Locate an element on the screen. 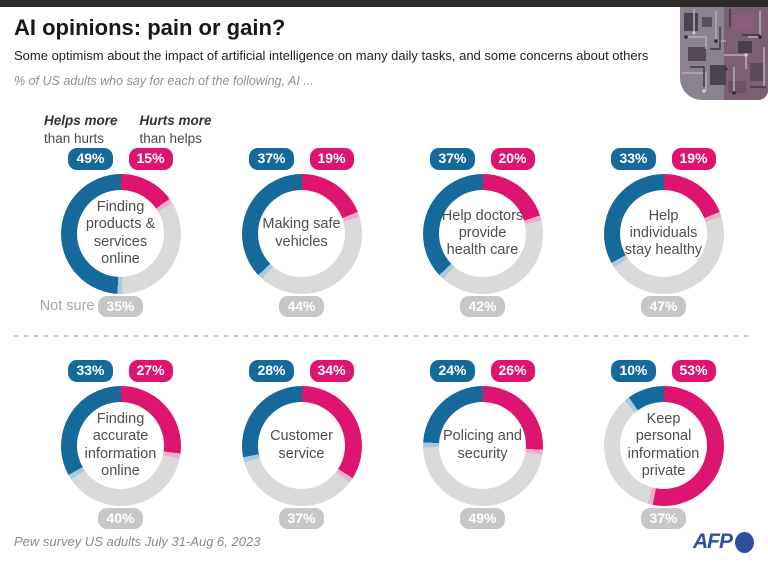  helps-badge: 28% is located at coordinates (271, 371).